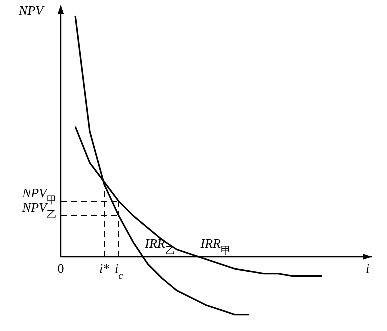 This screenshot has height=331, width=387. What do you see at coordinates (32, 10) in the screenshot?
I see `y-axis-title: NPV` at bounding box center [32, 10].